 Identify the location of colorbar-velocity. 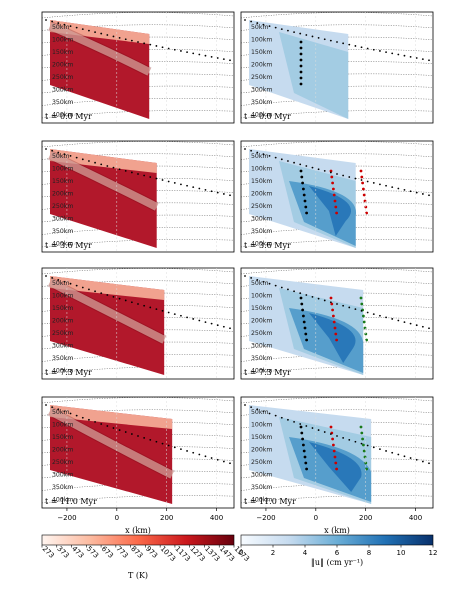
(337, 540).